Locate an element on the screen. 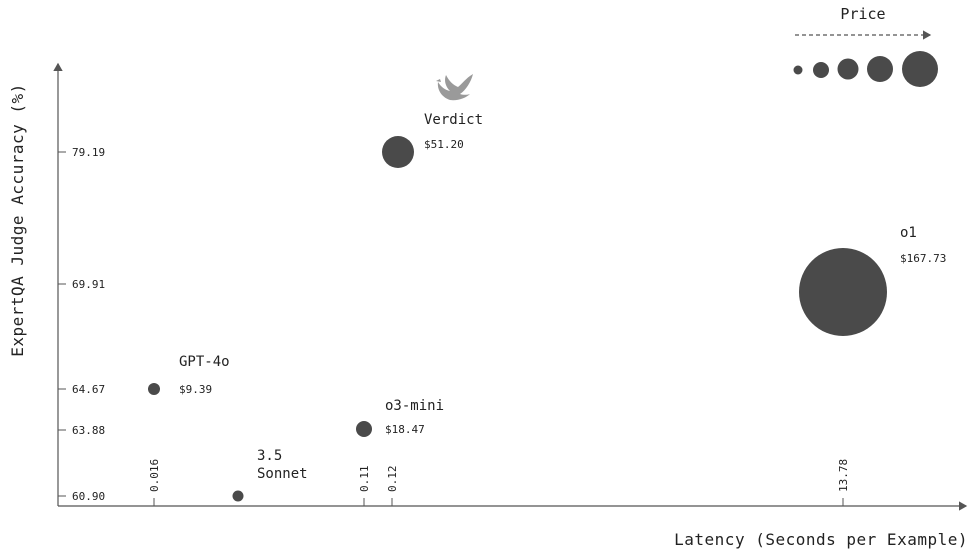 This screenshot has width=972, height=552. y-ticks: 60.90 63.88 64.67 69.91 79.19 is located at coordinates (81, 324).